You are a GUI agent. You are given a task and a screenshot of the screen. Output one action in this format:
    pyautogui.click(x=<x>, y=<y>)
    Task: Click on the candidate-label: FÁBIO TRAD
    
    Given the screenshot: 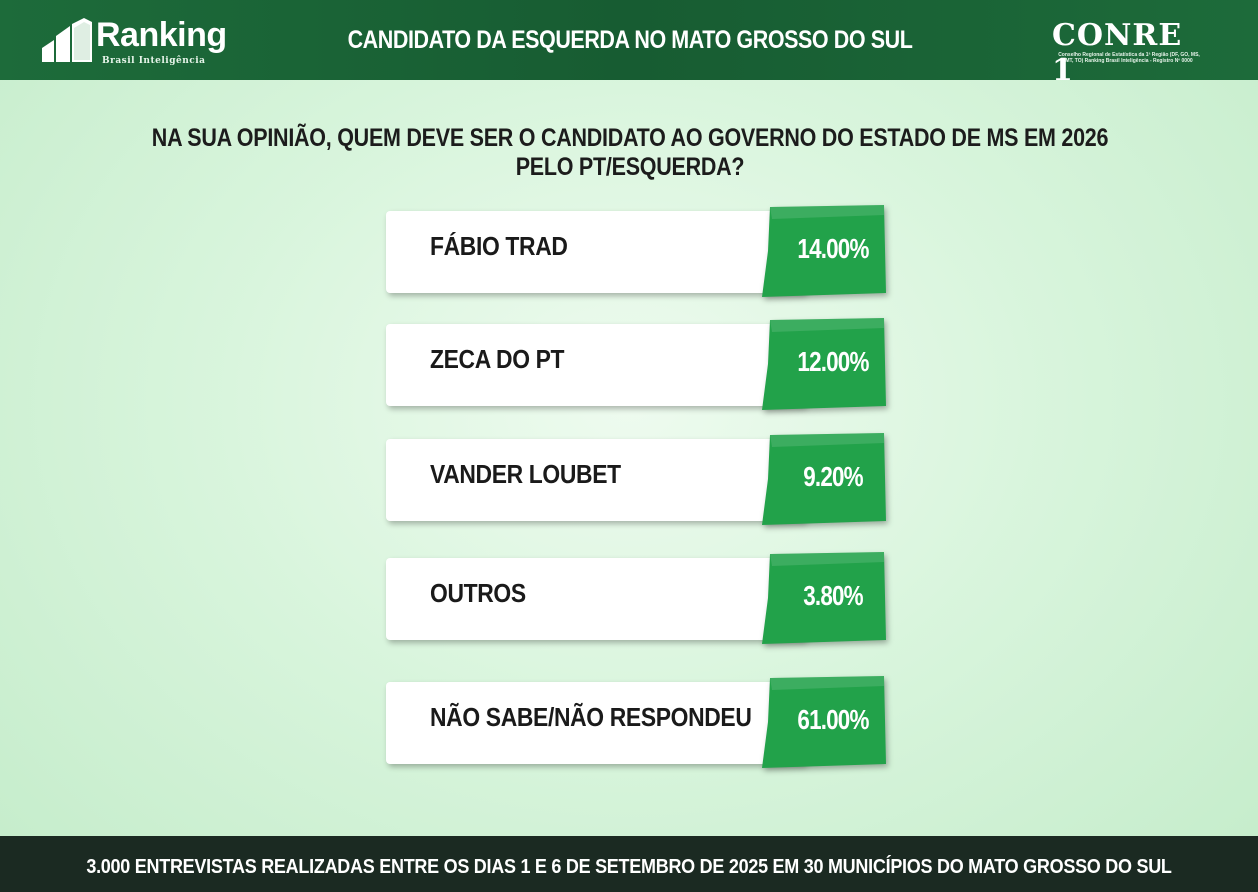 What is the action you would take?
    pyautogui.click(x=499, y=246)
    